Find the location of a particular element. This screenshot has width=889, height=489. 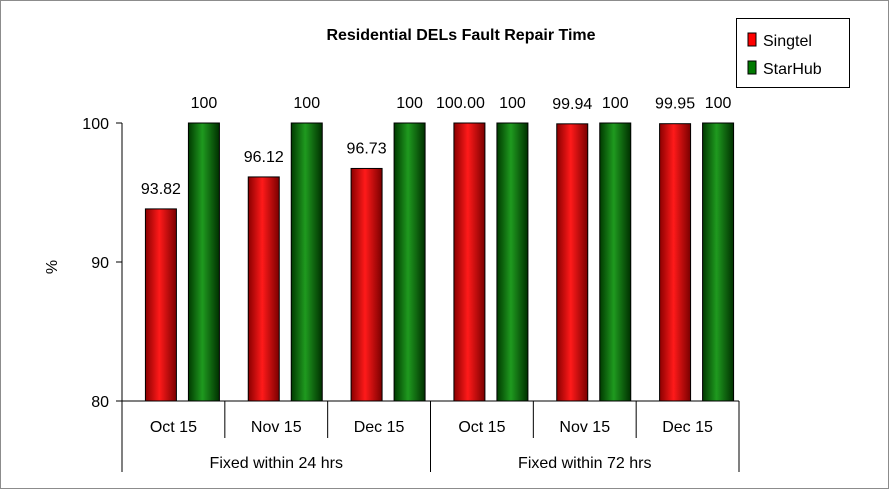

legend: Singtel StarHub is located at coordinates (793, 53).